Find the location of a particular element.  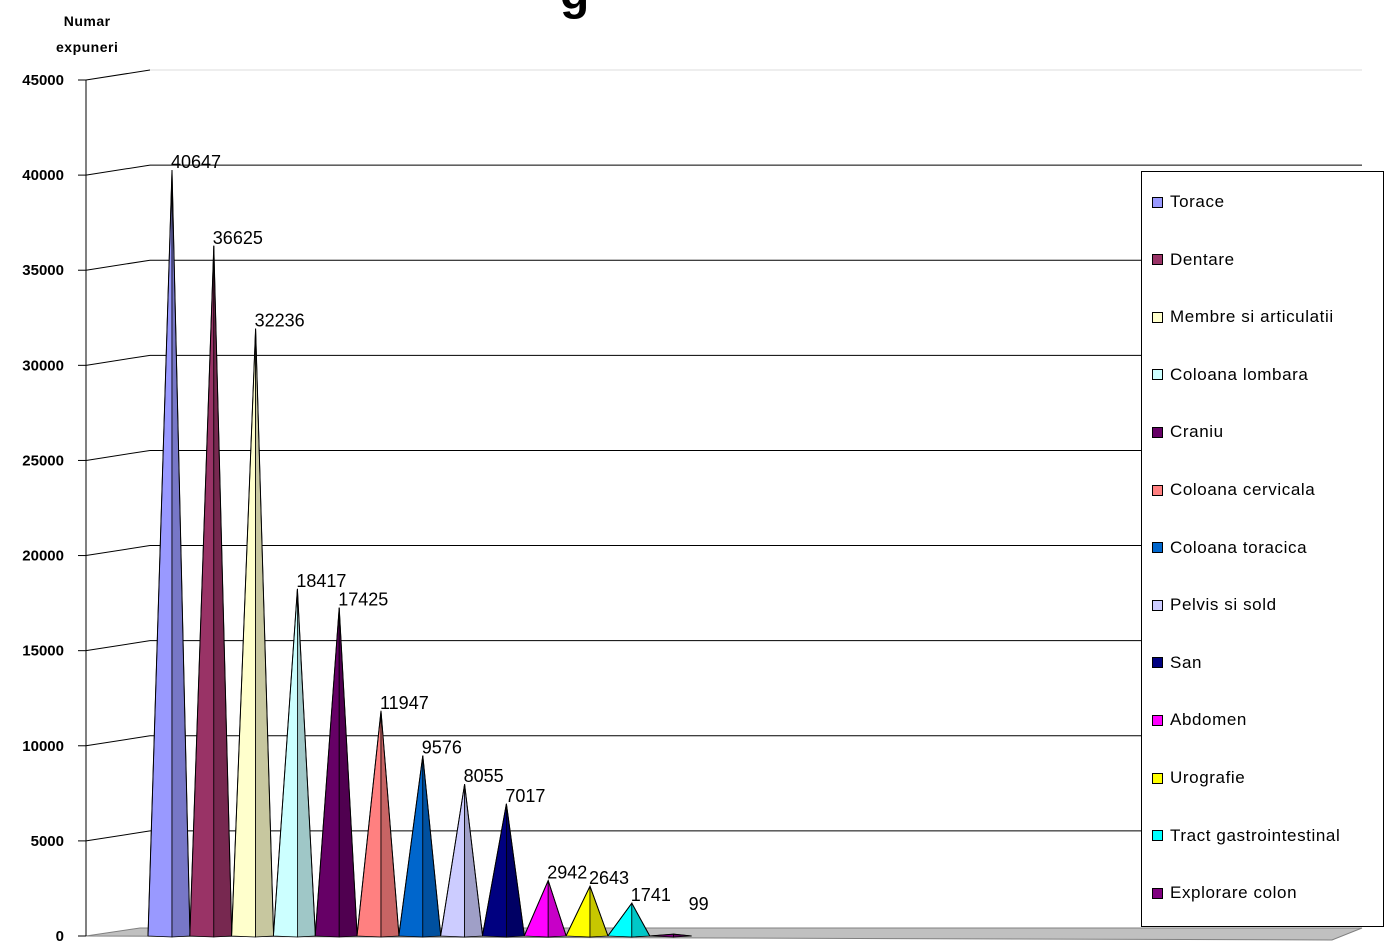

legend-item: Coloana toracica is located at coordinates (1229, 548).